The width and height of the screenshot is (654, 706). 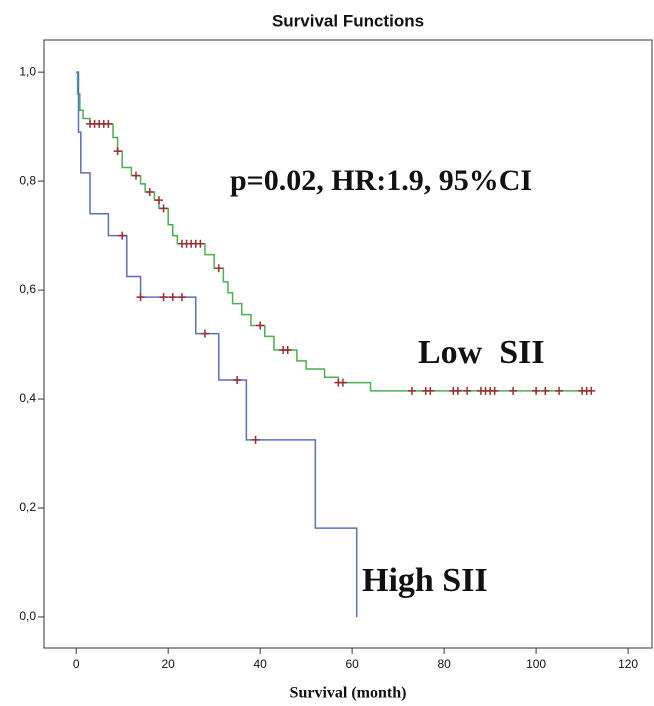 What do you see at coordinates (628, 664) in the screenshot?
I see `x-tick-label: 120` at bounding box center [628, 664].